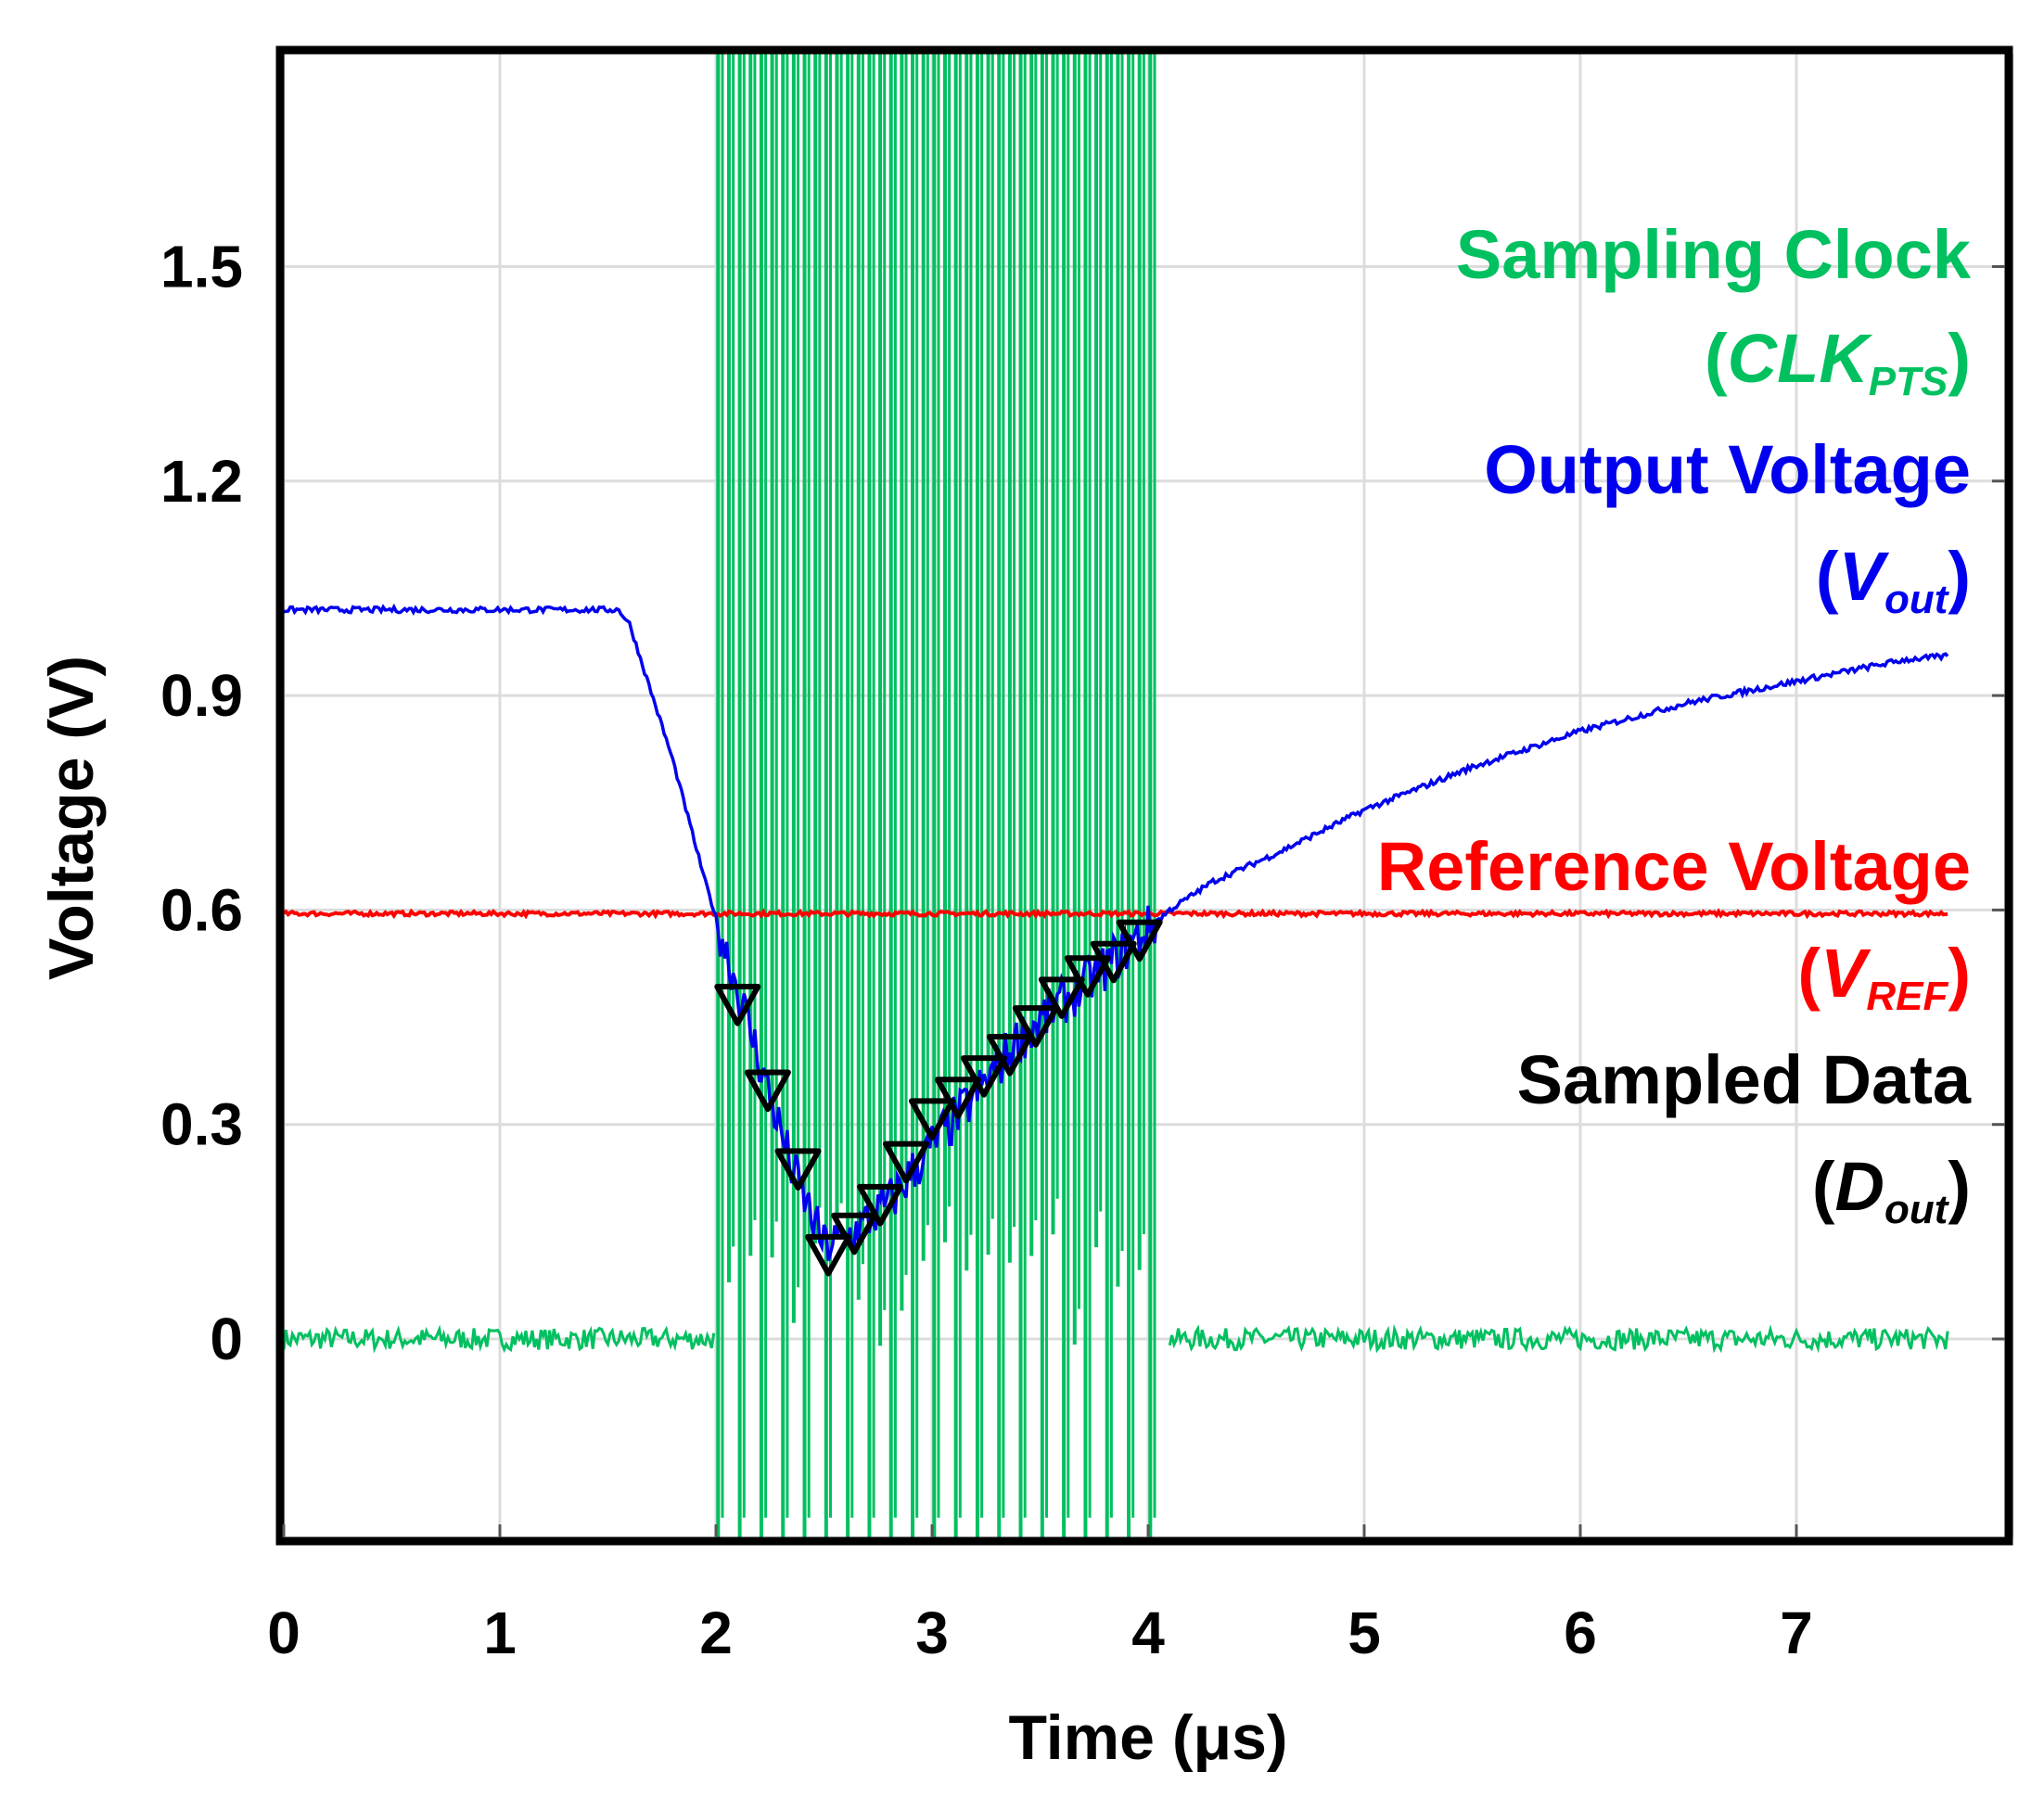 Image resolution: width=2044 pixels, height=1810 pixels. I want to click on reference-voltage-line, so click(1115, 914).